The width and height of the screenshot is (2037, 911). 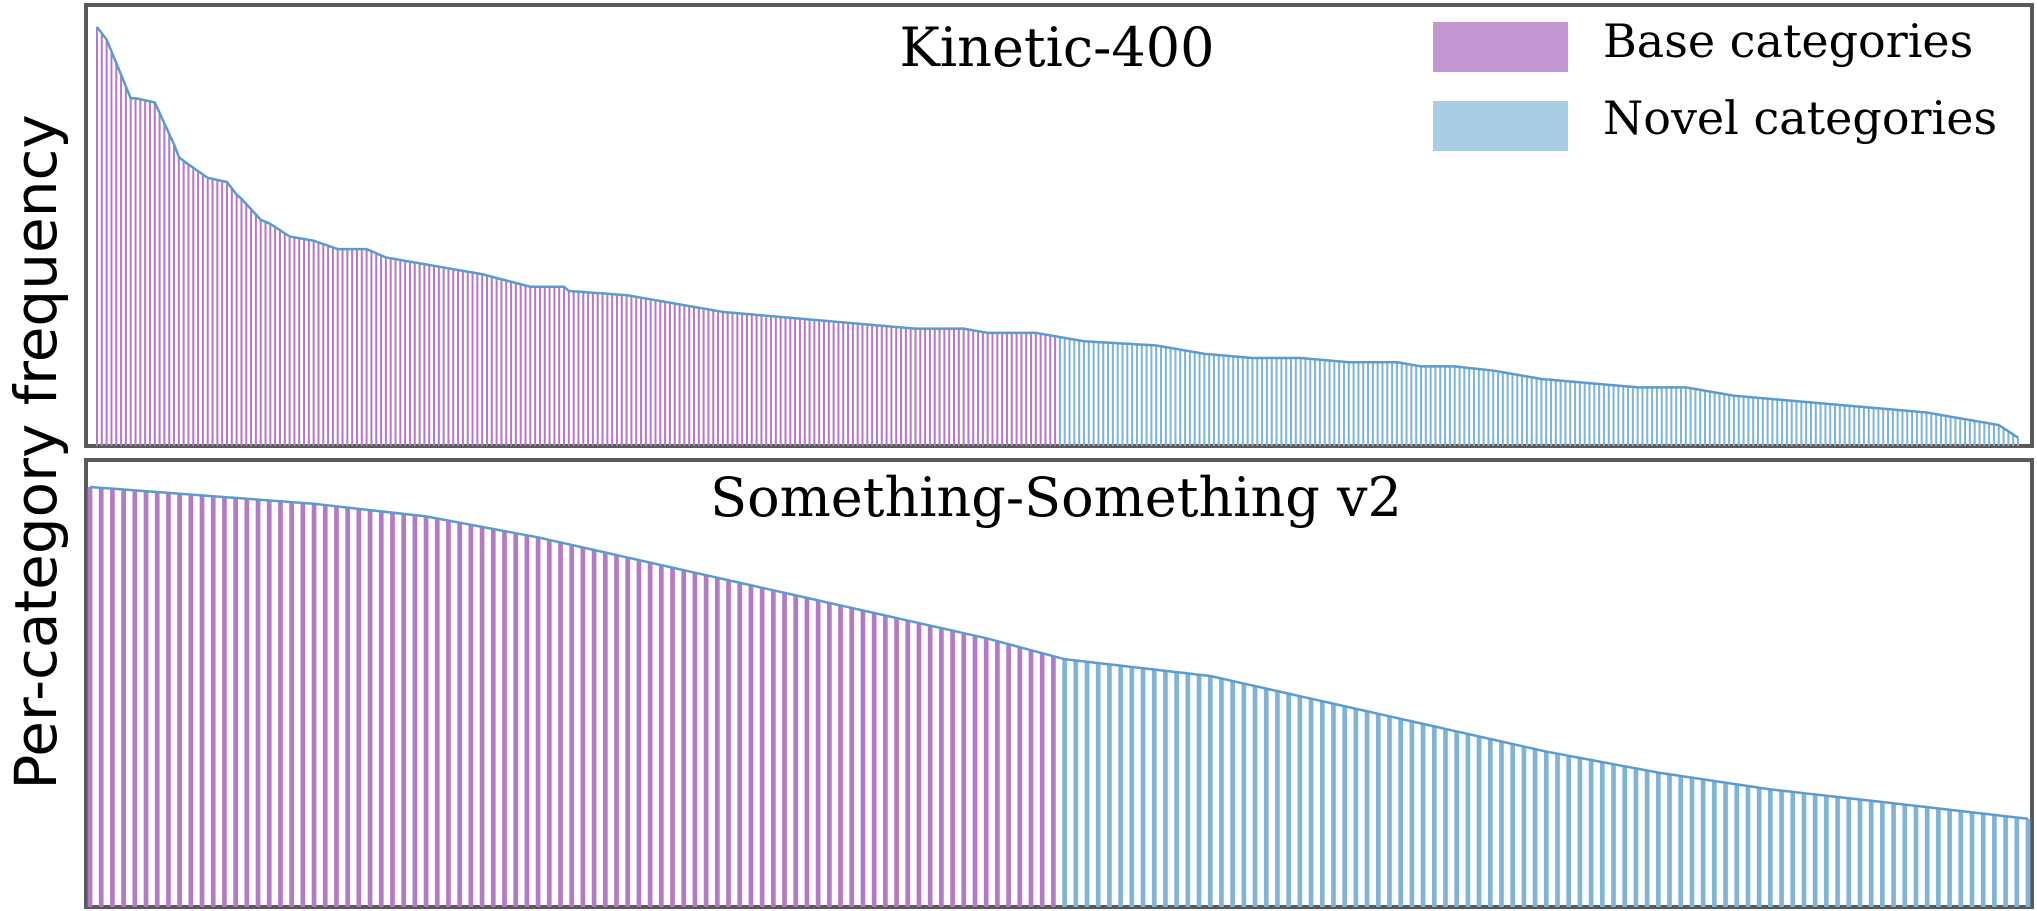 What do you see at coordinates (1057, 47) in the screenshot?
I see `panel-title-kinetic-400: Kinetic-400` at bounding box center [1057, 47].